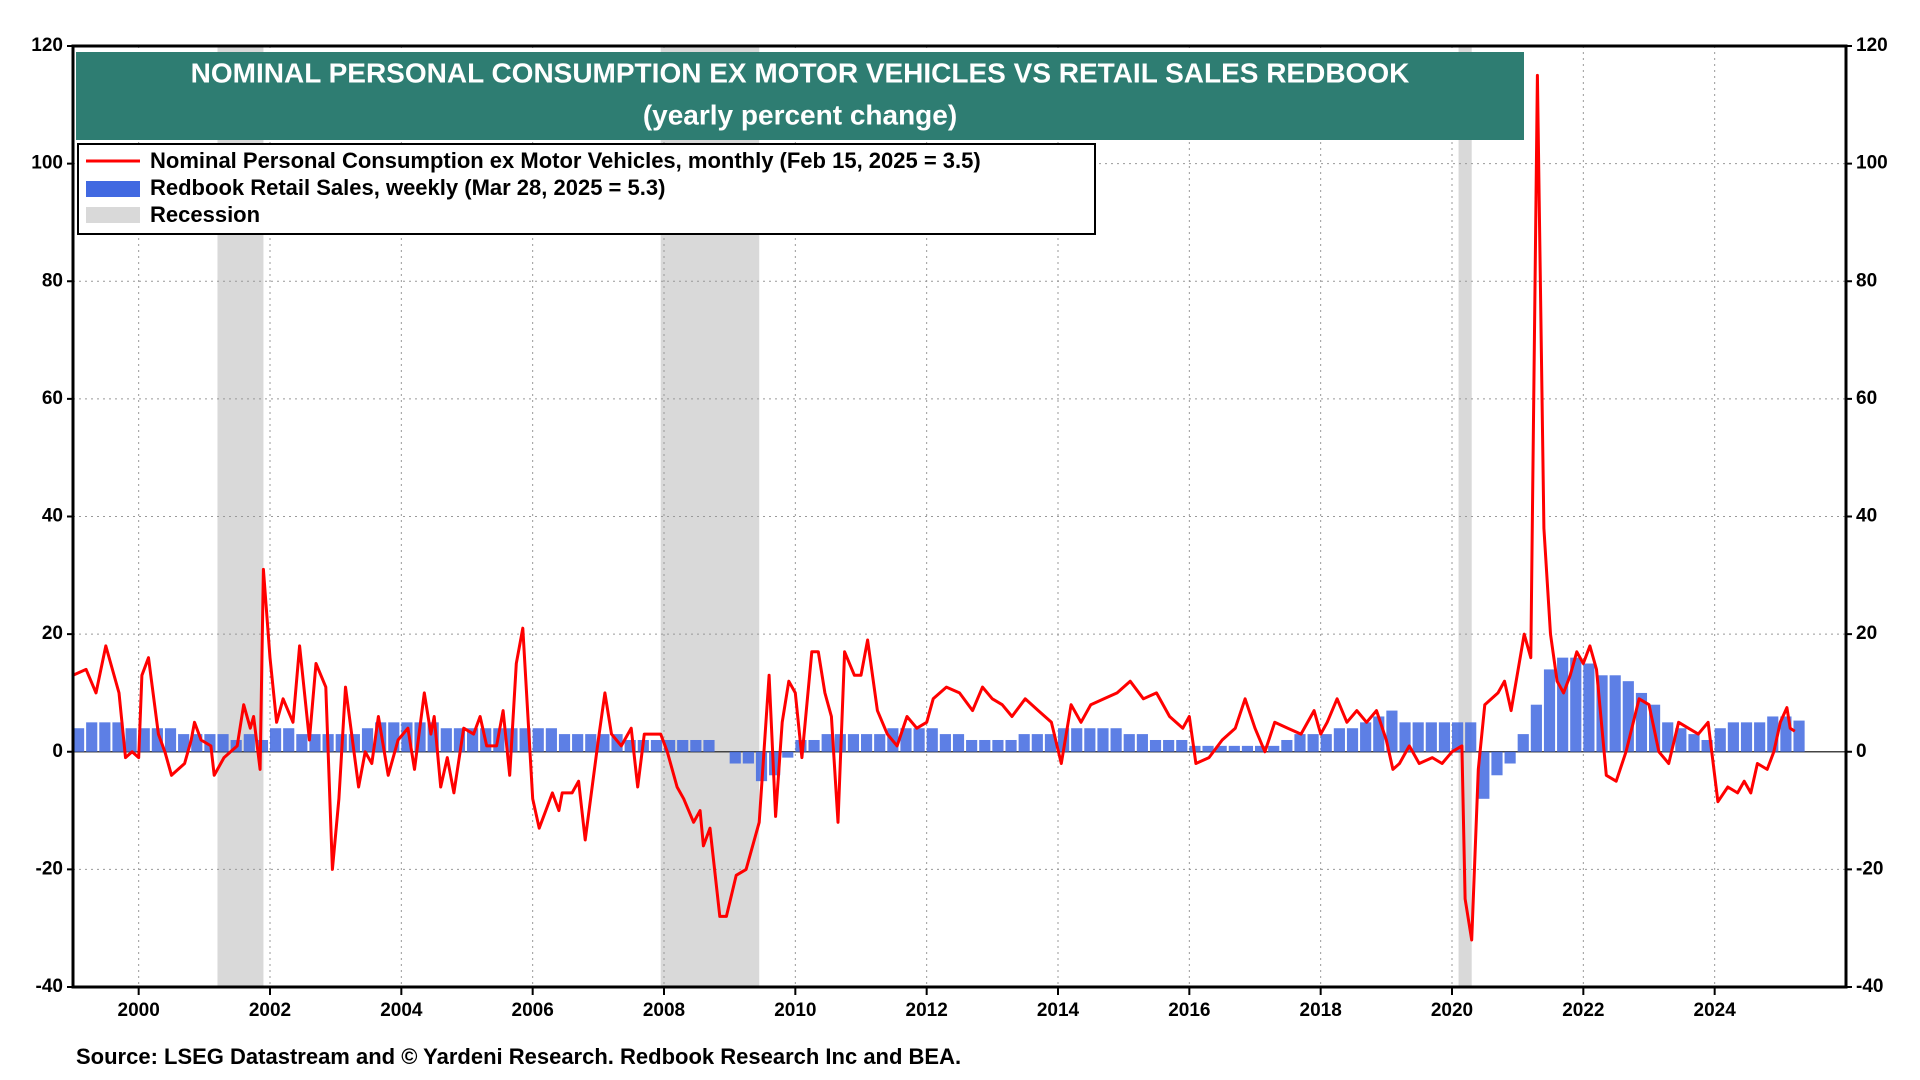 The height and width of the screenshot is (1080, 1920). Describe the element at coordinates (800, 114) in the screenshot. I see `chart-subtitle: (yearly percent change)` at that location.